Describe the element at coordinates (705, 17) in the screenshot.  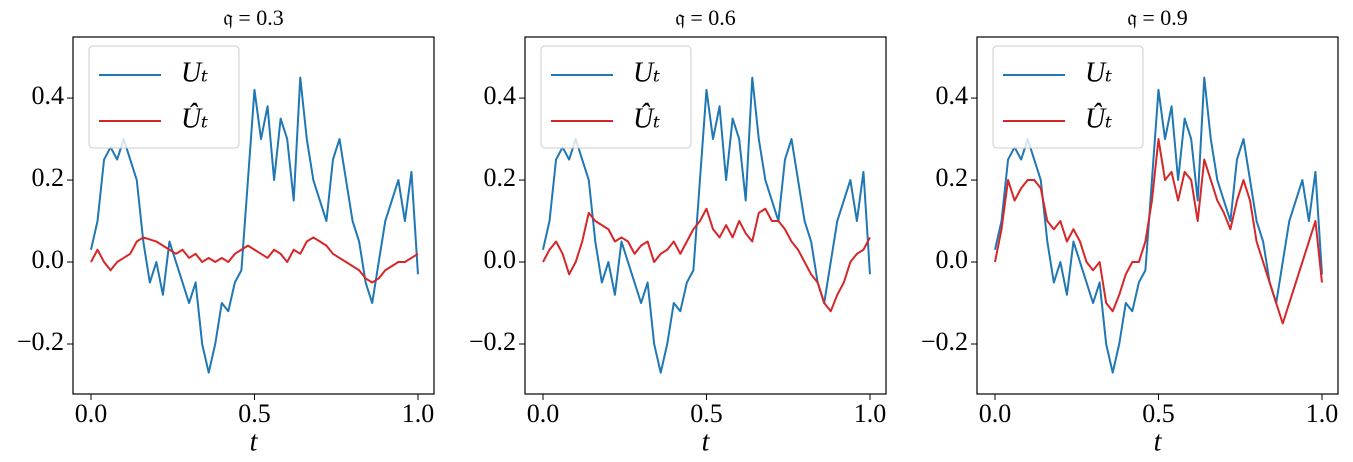
I see `chart-title: 𝔮 = 0.6` at that location.